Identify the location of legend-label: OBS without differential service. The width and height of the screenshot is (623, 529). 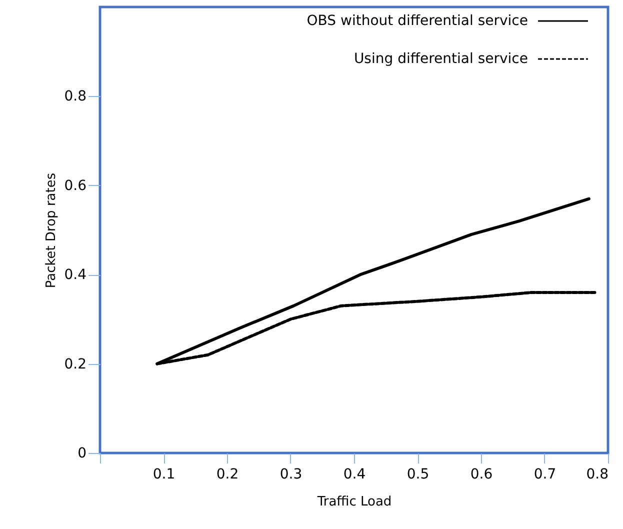
(417, 21).